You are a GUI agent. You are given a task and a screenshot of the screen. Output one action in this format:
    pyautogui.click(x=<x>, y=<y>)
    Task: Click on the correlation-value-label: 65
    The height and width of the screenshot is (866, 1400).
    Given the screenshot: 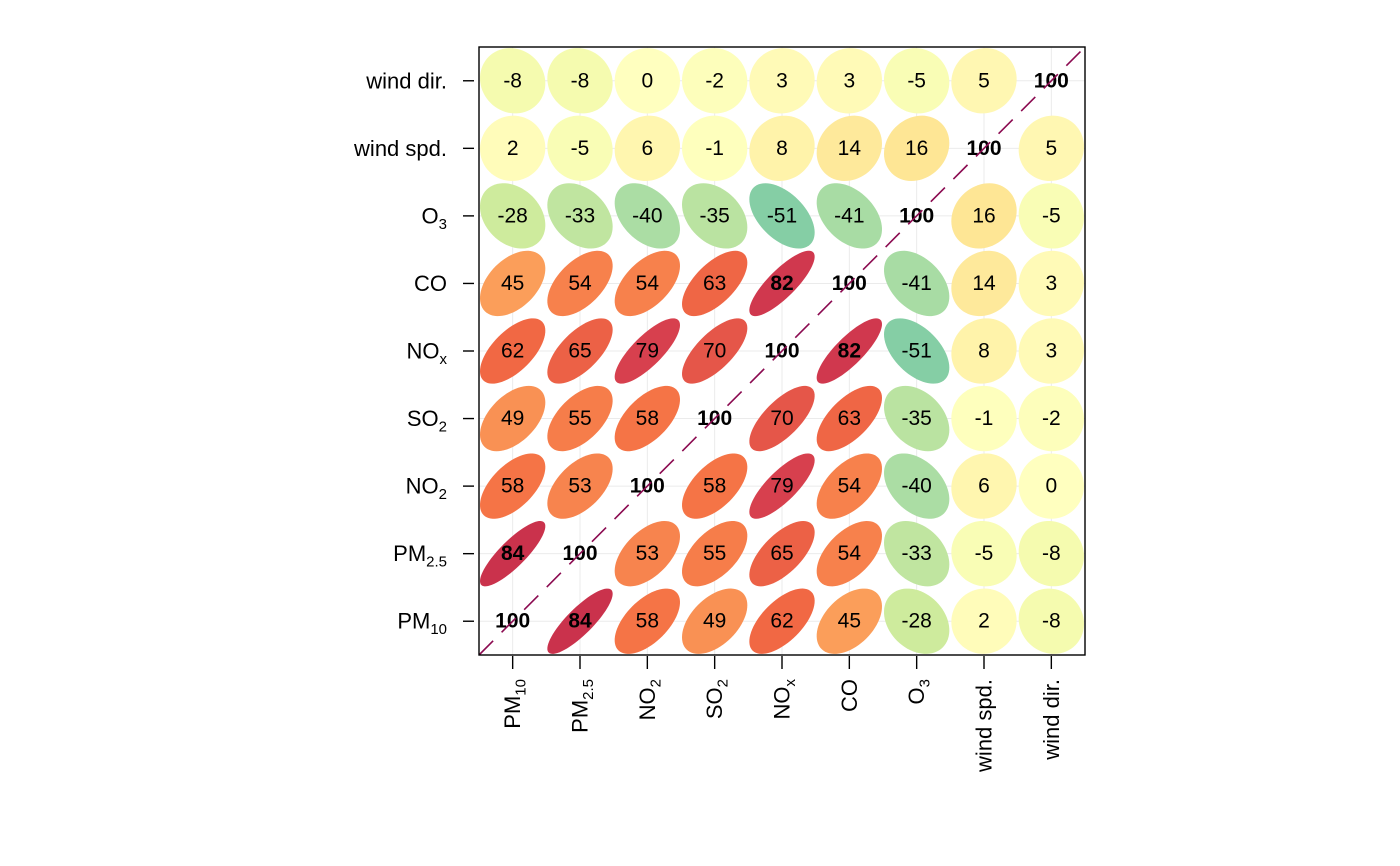 What is the action you would take?
    pyautogui.click(x=579, y=351)
    